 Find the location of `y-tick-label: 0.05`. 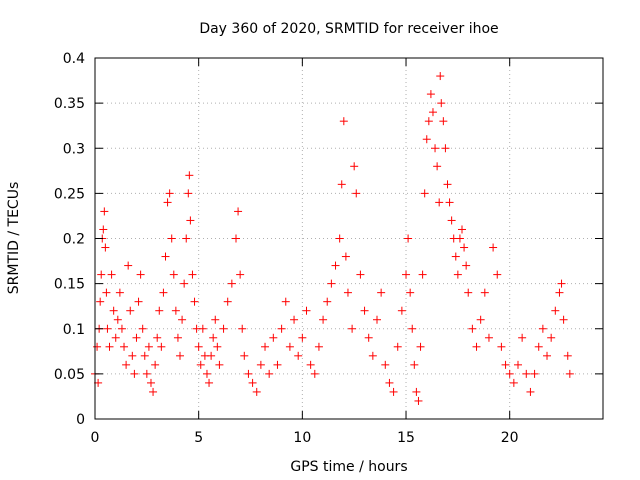

y-tick-label: 0.05 is located at coordinates (69, 375).